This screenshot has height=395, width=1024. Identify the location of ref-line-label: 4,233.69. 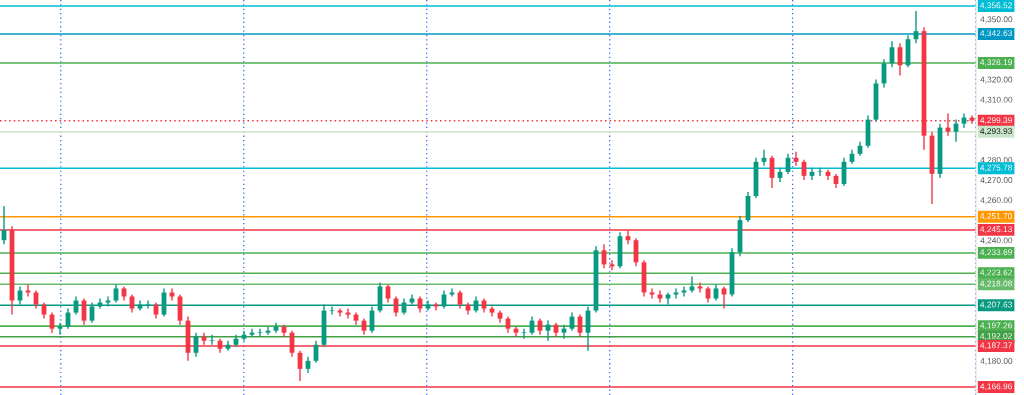
(996, 253).